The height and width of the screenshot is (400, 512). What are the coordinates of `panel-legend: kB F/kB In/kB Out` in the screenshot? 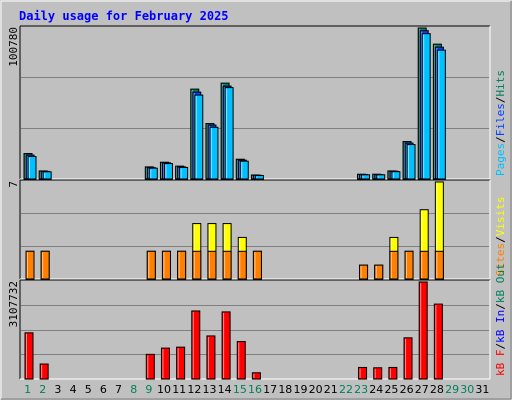 It's located at (500, 319).